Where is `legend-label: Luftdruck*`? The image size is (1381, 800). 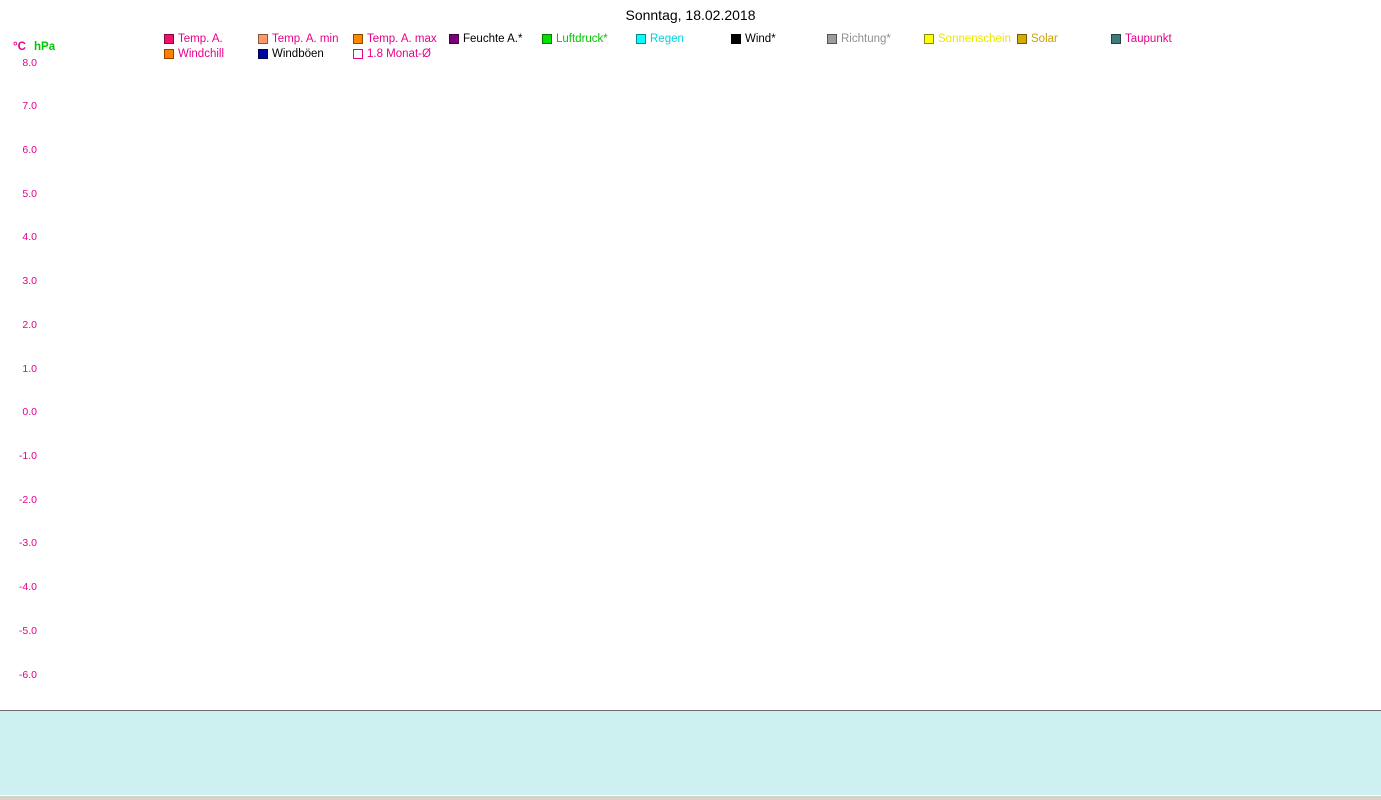
legend-label: Luftdruck* is located at coordinates (582, 39).